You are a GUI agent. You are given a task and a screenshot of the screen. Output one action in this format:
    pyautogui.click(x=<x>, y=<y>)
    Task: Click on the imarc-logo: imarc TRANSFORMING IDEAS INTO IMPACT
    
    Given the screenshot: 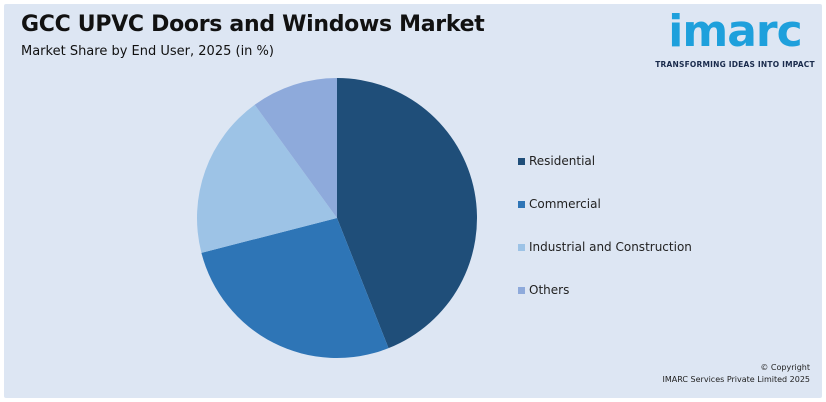 What is the action you would take?
    pyautogui.click(x=735, y=38)
    